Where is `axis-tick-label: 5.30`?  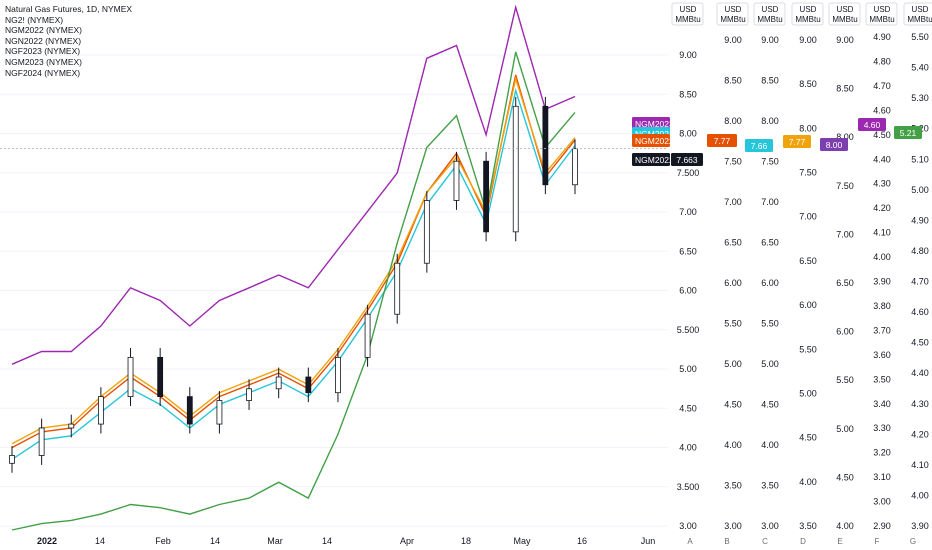 axis-tick-label: 5.30 is located at coordinates (920, 98).